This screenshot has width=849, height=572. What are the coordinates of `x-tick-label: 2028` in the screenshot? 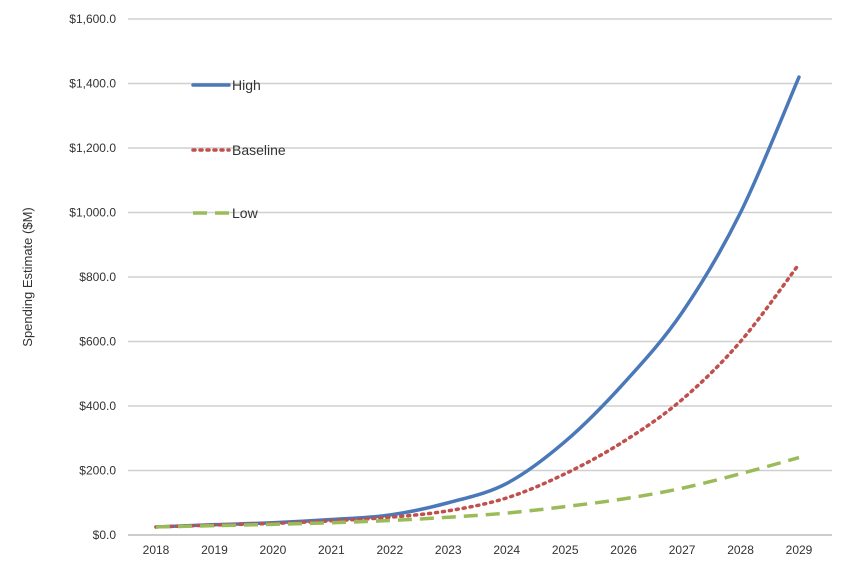 It's located at (740, 550).